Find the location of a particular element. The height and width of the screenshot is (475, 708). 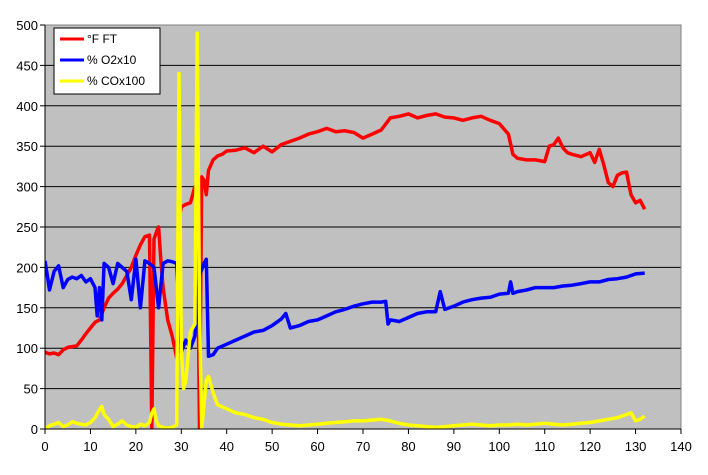

x-tick-label: 50 is located at coordinates (272, 446).